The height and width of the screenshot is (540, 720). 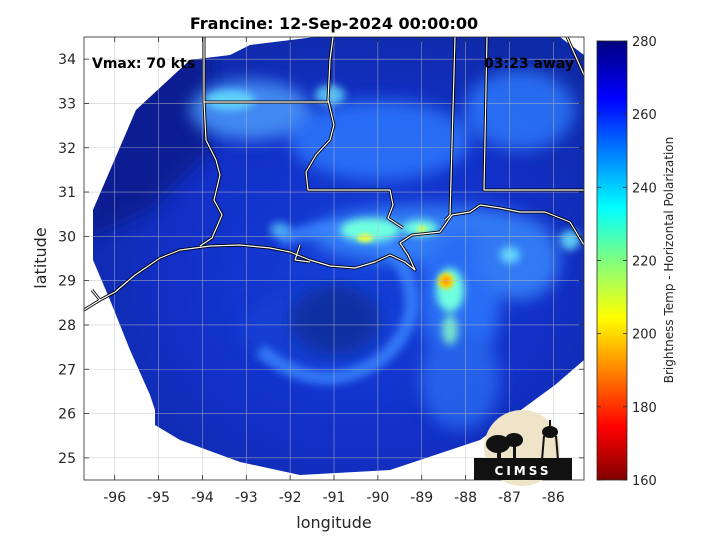 What do you see at coordinates (644, 42) in the screenshot?
I see `colorbar-tick-label: 280` at bounding box center [644, 42].